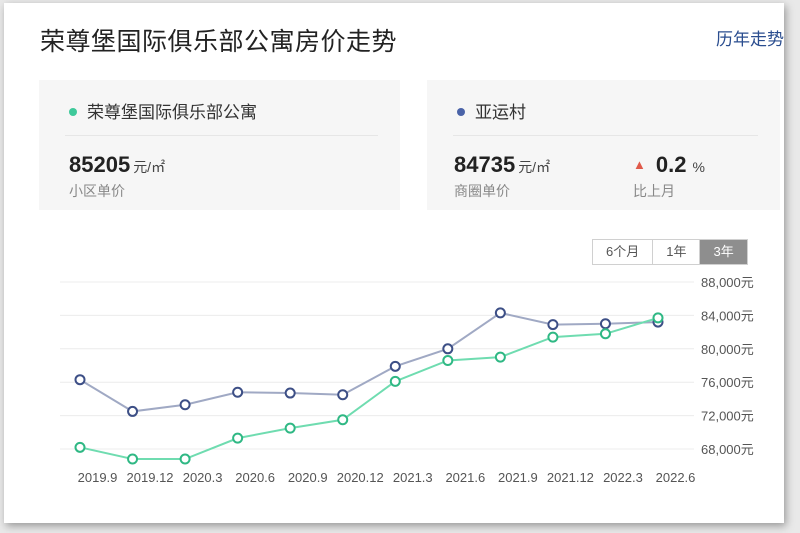 The image size is (800, 533). What do you see at coordinates (482, 191) in the screenshot?
I see `district-price-label: 商圈单价` at bounding box center [482, 191].